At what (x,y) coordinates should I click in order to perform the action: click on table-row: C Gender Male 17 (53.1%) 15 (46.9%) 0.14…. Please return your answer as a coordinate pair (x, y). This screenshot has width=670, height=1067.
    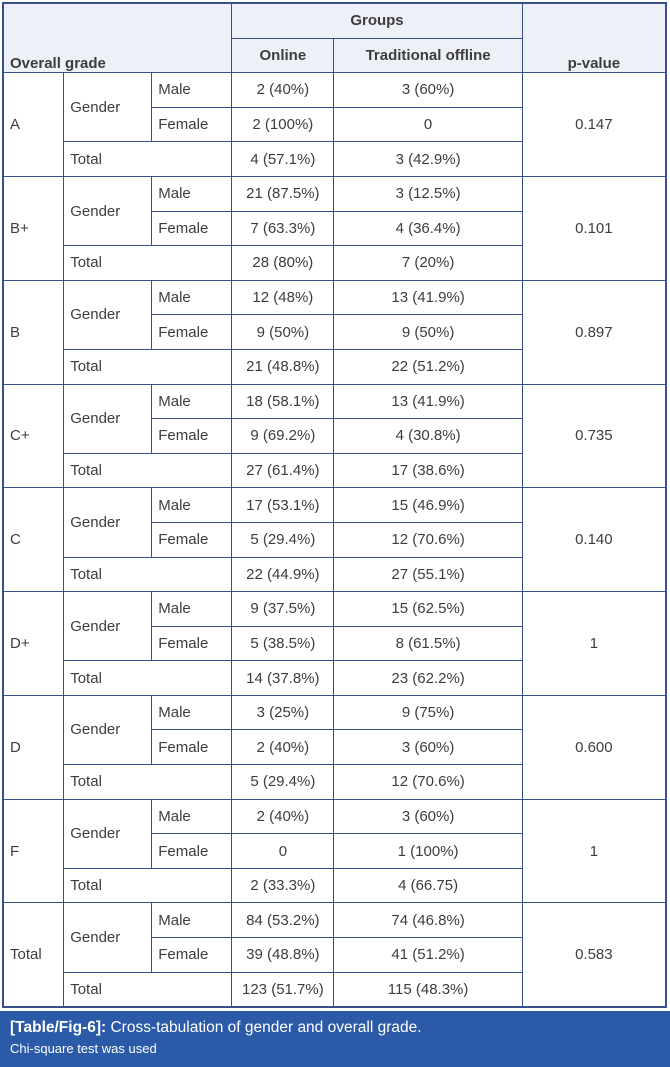
    Looking at the image, I should click on (334, 540).